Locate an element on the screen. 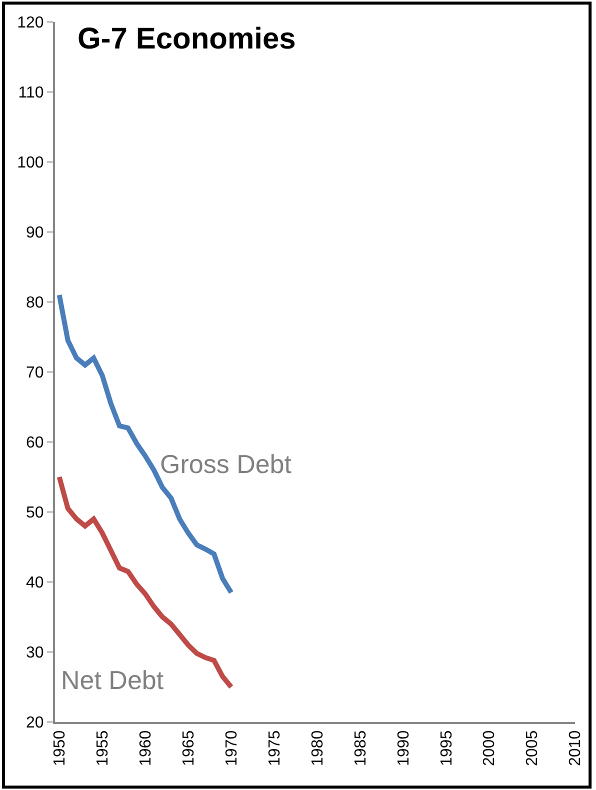 The width and height of the screenshot is (596, 790). series-label: Gross Debt is located at coordinates (226, 464).